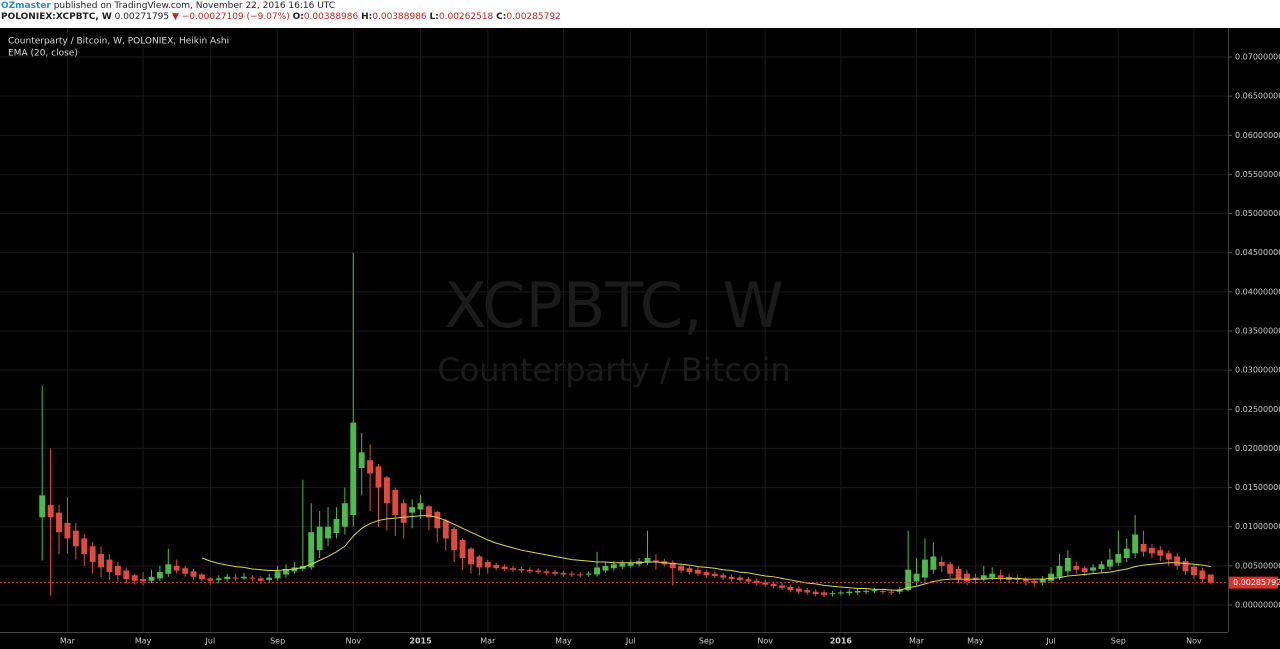 Image resolution: width=1280 pixels, height=649 pixels. I want to click on y-tick-label: 0.02000000, so click(1257, 448).